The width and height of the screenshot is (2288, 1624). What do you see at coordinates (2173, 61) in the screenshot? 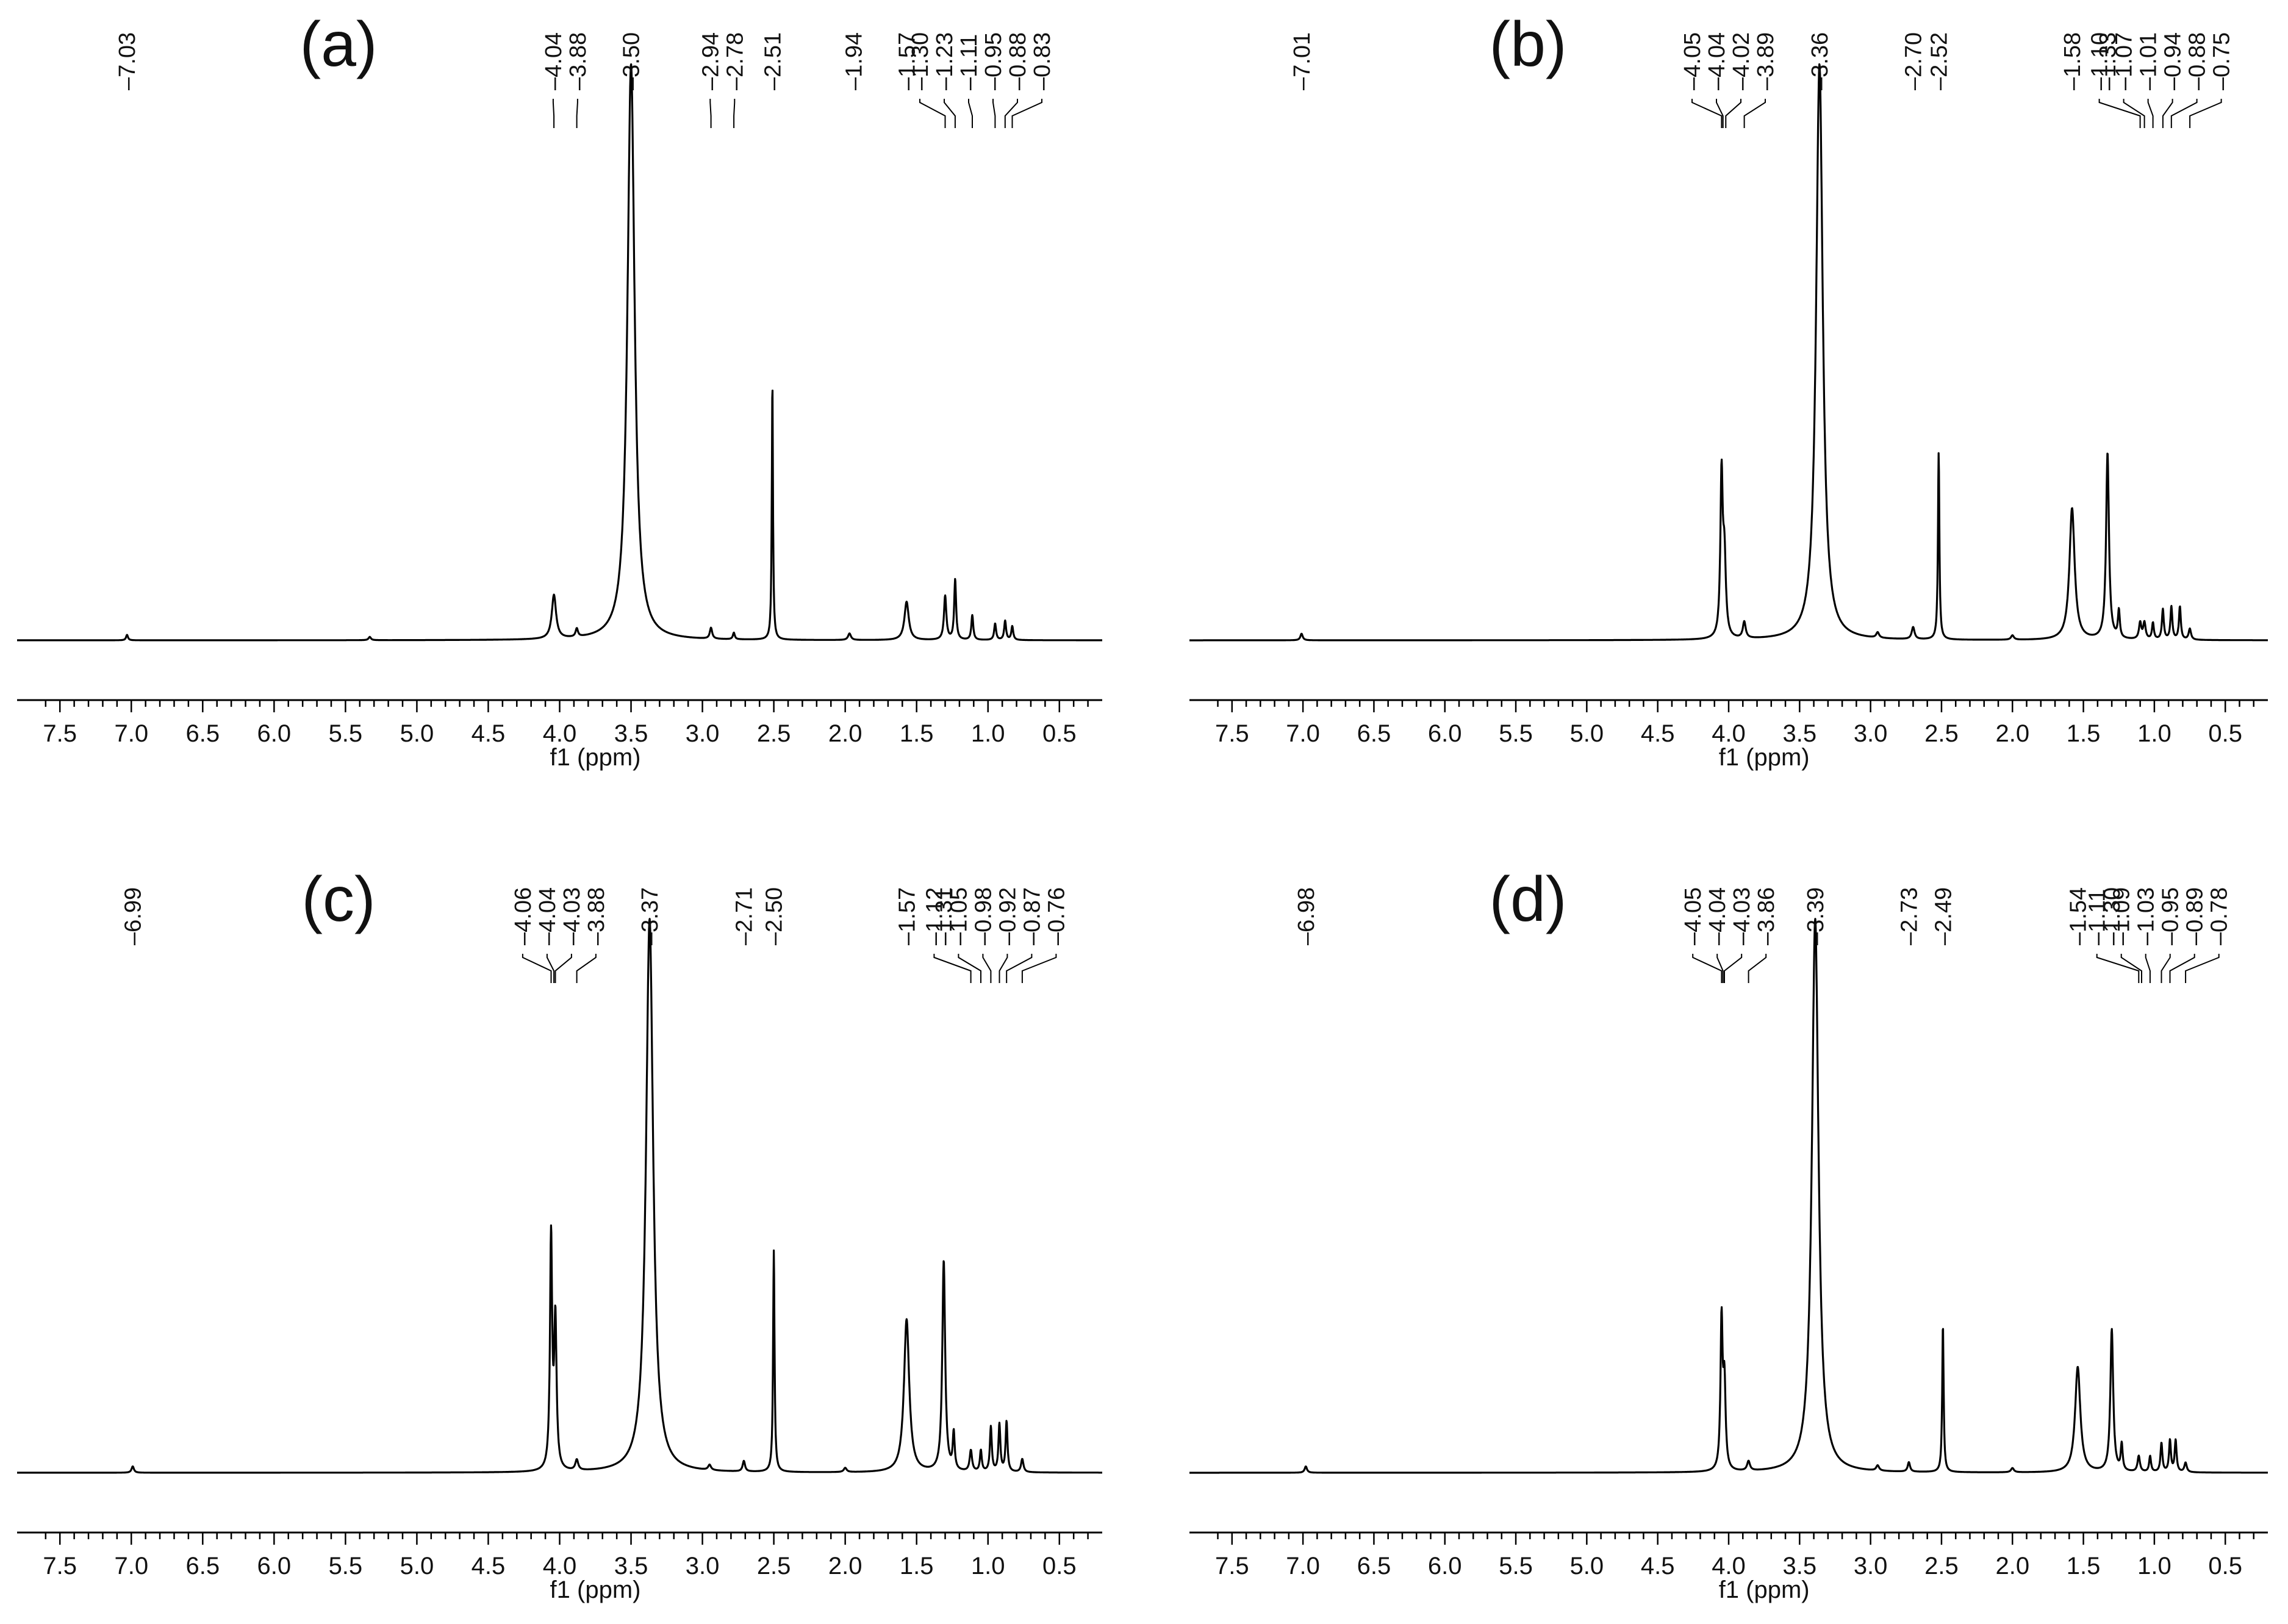
I see `peak-label: –0.94` at bounding box center [2173, 61].